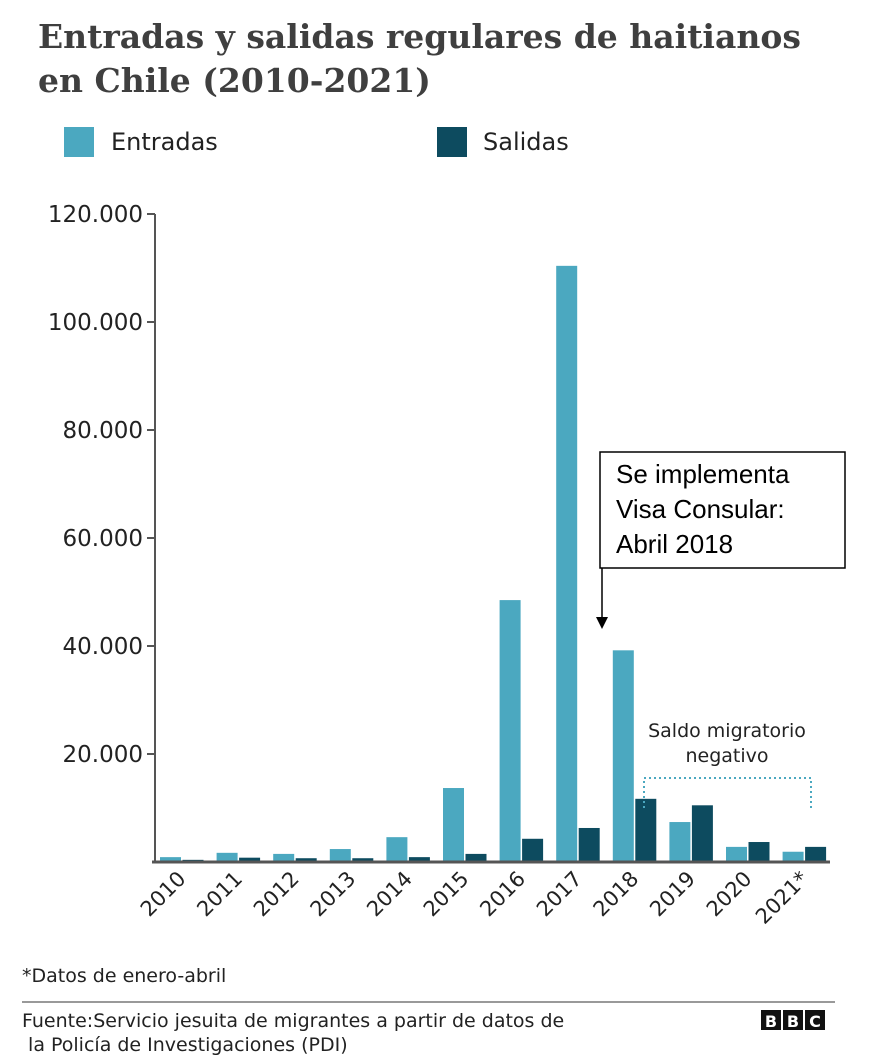 Image resolution: width=873 pixels, height=1062 pixels. What do you see at coordinates (759, 852) in the screenshot?
I see `bar-salidas-2020` at bounding box center [759, 852].